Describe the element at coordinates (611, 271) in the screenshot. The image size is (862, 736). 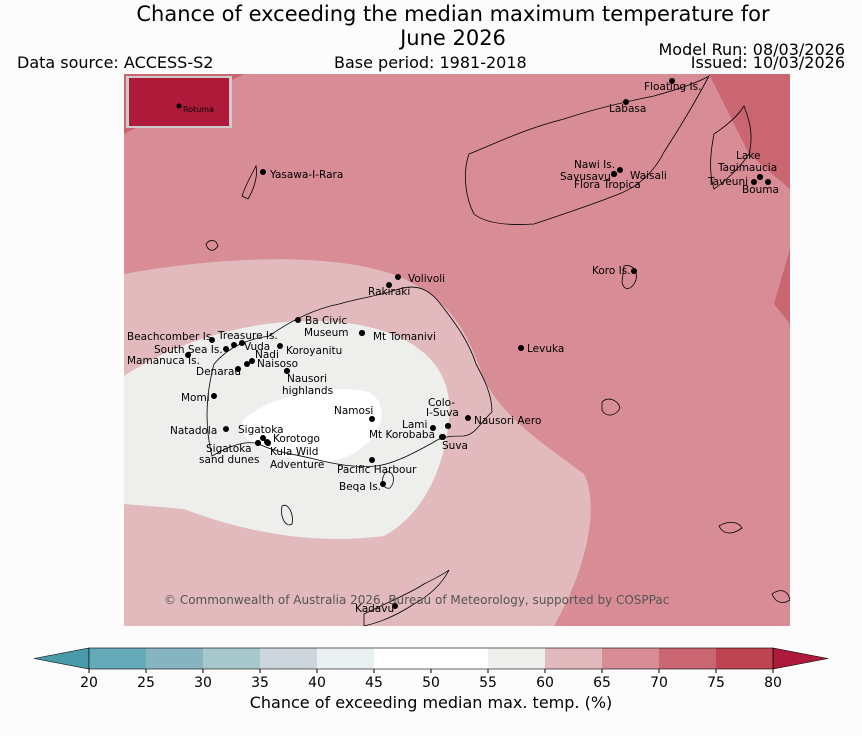
I see `place-label: Koro Is.` at that location.